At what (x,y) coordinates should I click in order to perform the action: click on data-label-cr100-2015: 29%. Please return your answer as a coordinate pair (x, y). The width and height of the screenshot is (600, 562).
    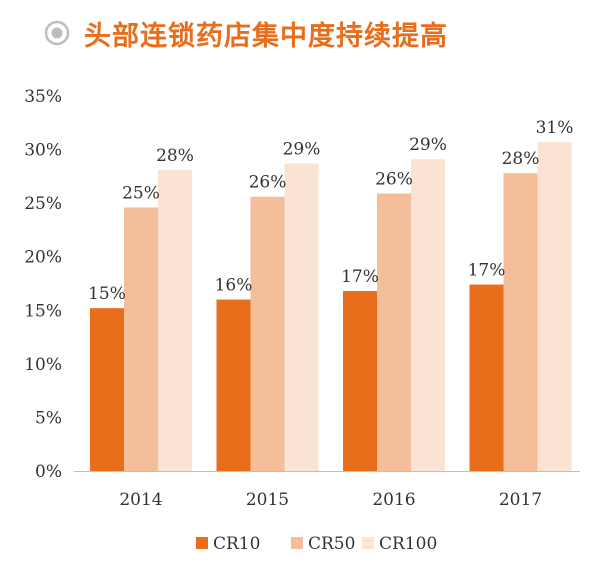
    Looking at the image, I should click on (302, 150).